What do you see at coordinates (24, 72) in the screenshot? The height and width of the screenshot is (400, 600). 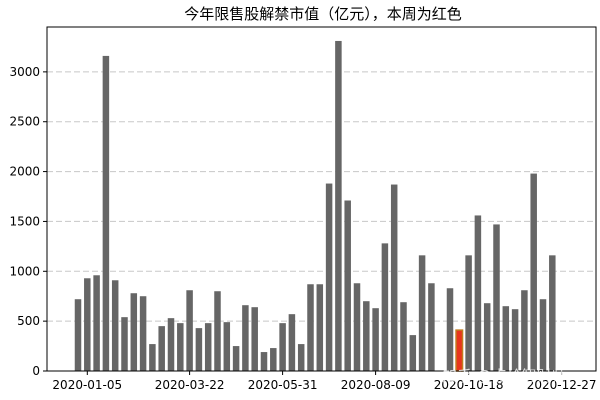 I see `y-tick-label: 3000` at bounding box center [24, 72].